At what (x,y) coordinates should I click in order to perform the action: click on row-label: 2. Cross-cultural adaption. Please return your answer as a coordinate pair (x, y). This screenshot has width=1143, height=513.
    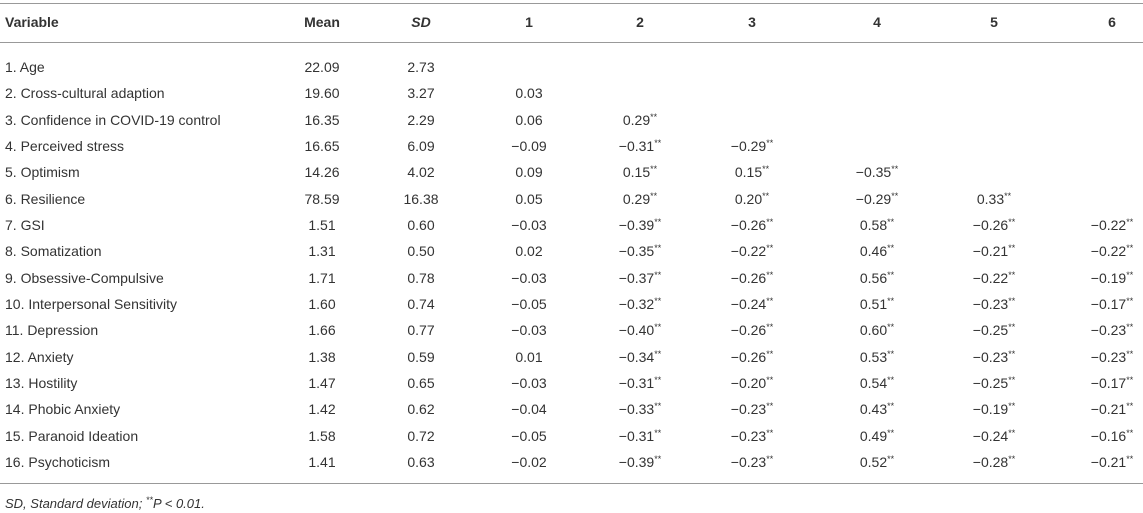
    Looking at the image, I should click on (85, 93).